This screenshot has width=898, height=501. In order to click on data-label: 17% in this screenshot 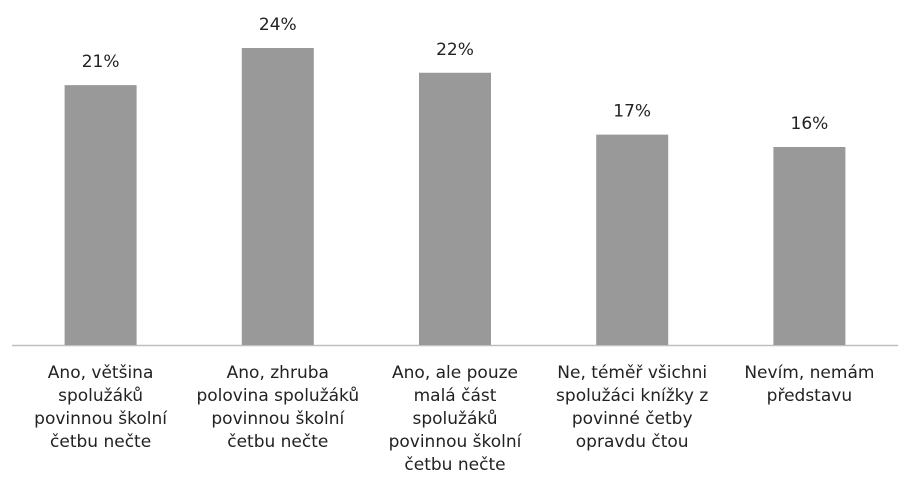, I will do `click(632, 112)`.